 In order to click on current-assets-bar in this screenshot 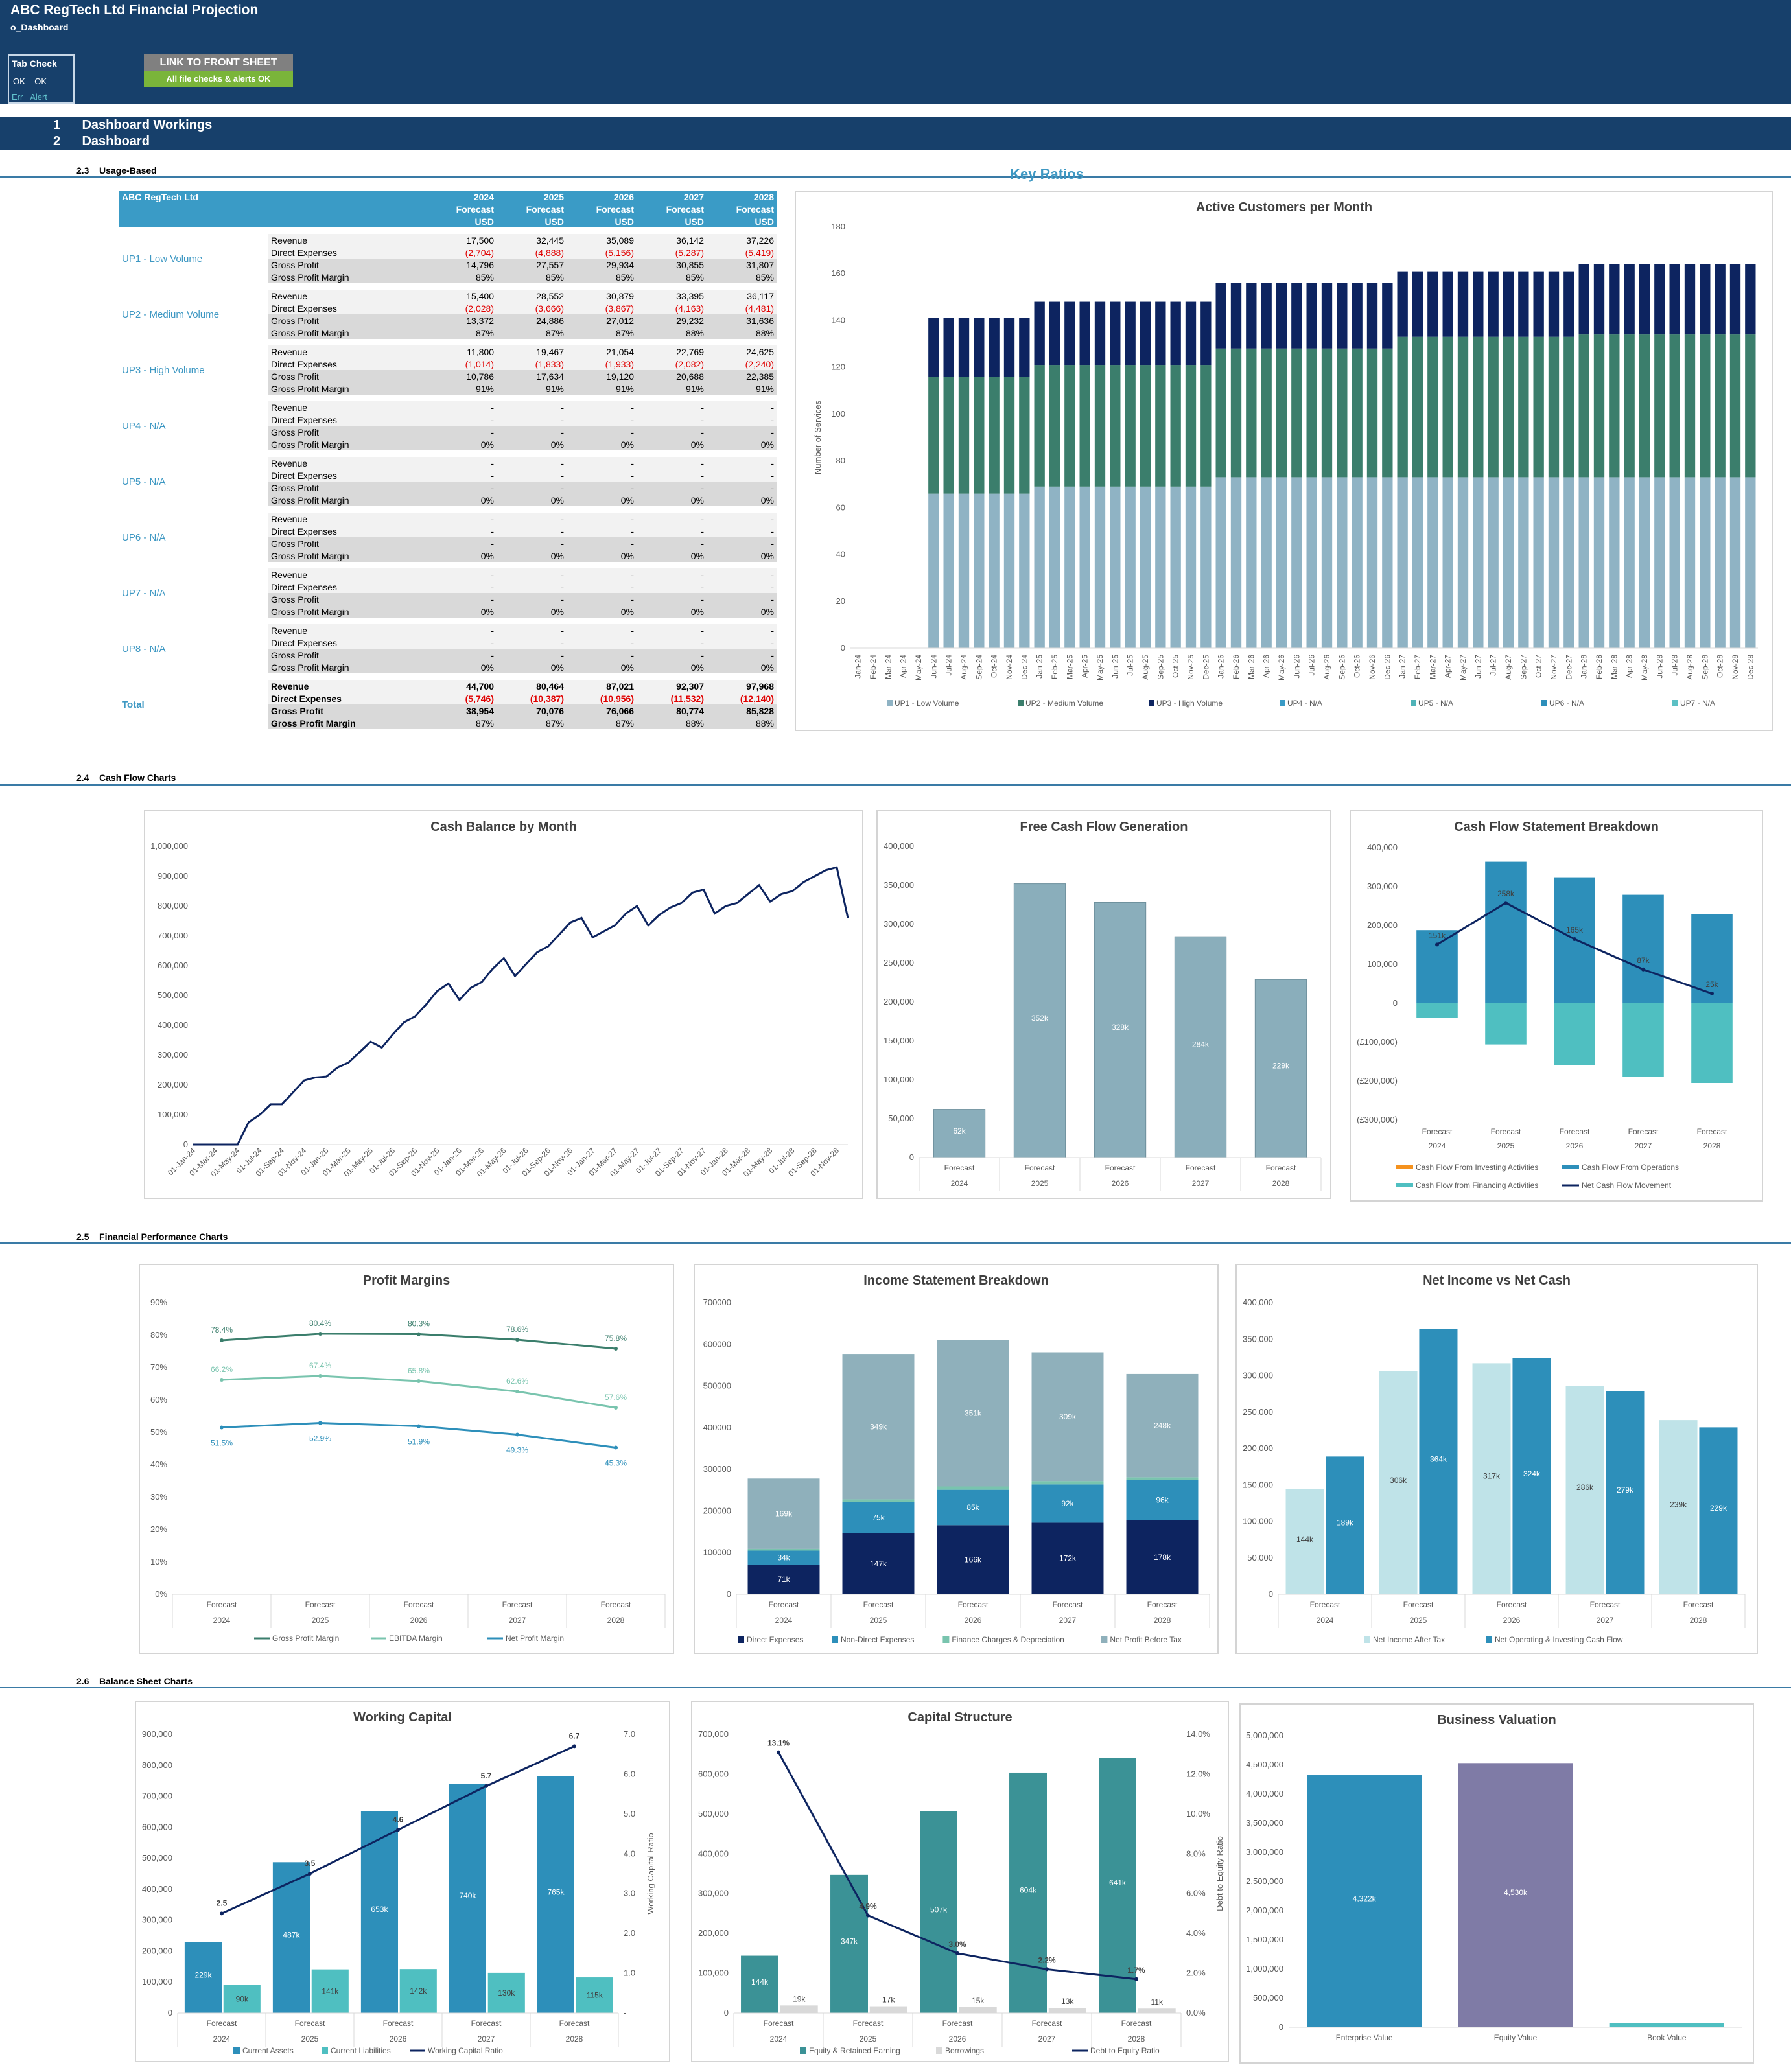, I will do `click(555, 1894)`.